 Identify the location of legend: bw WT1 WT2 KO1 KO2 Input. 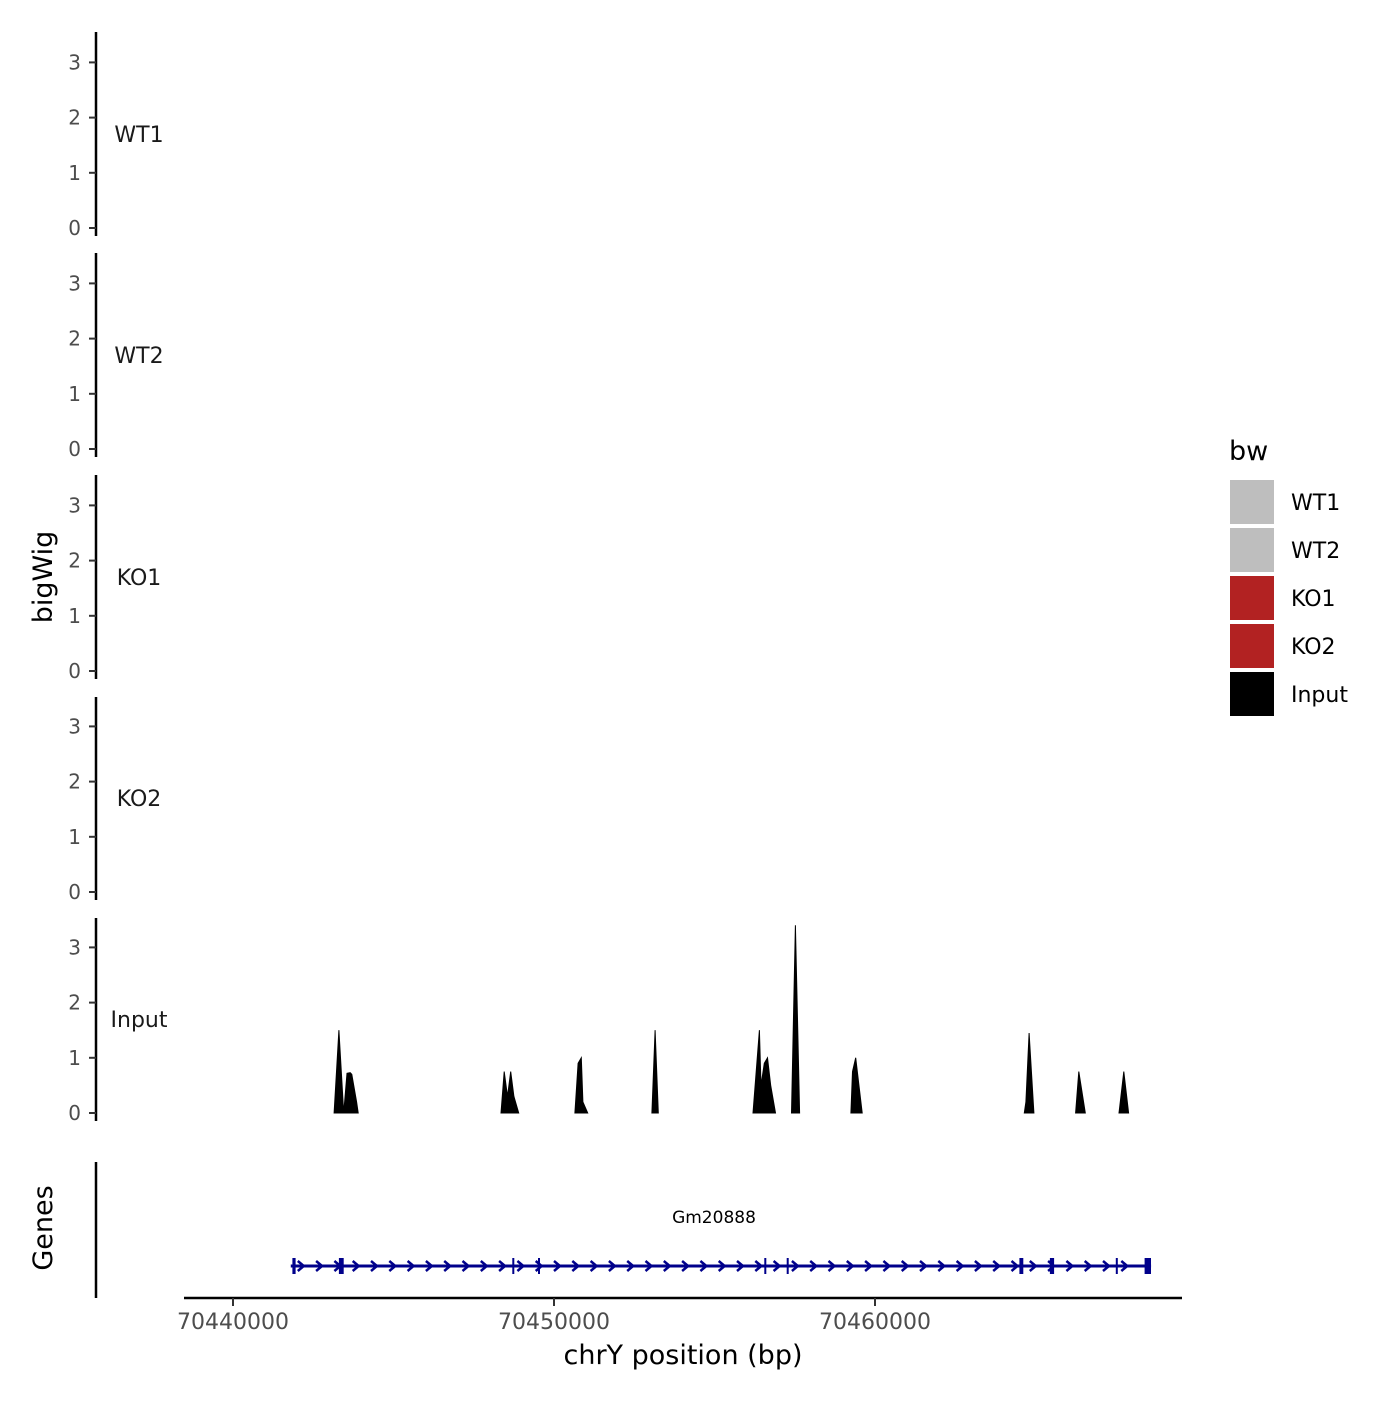
(1288, 576).